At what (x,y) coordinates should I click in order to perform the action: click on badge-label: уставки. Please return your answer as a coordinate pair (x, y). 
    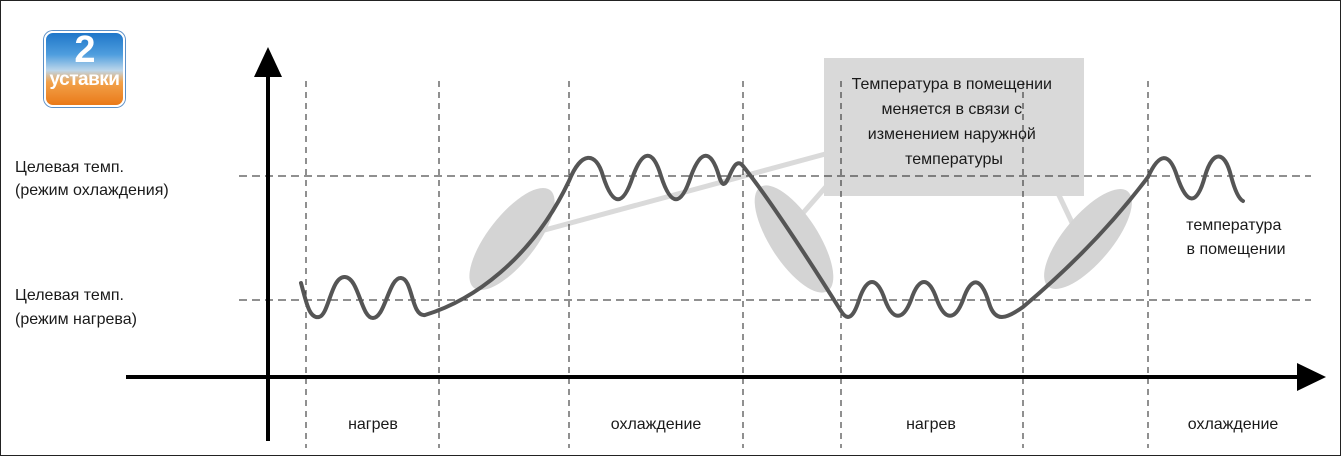
    Looking at the image, I should click on (84, 79).